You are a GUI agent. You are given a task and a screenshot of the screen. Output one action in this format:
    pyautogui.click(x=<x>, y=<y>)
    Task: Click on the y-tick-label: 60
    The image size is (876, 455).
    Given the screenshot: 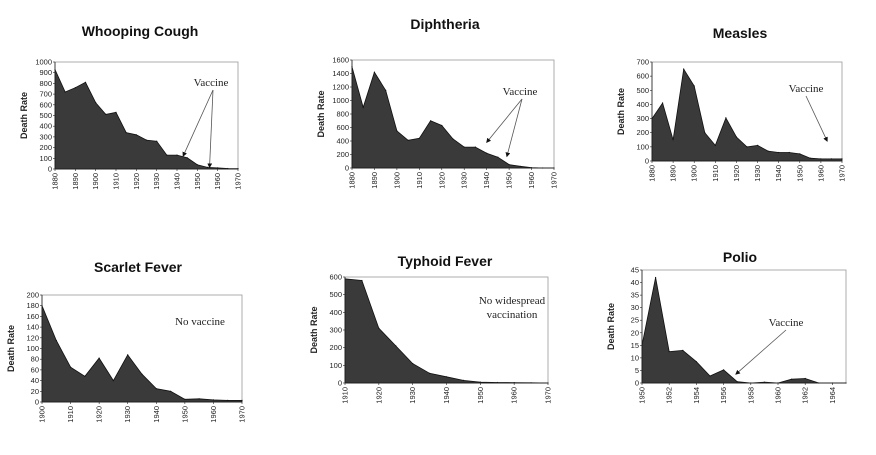 What is the action you would take?
    pyautogui.click(x=35, y=369)
    